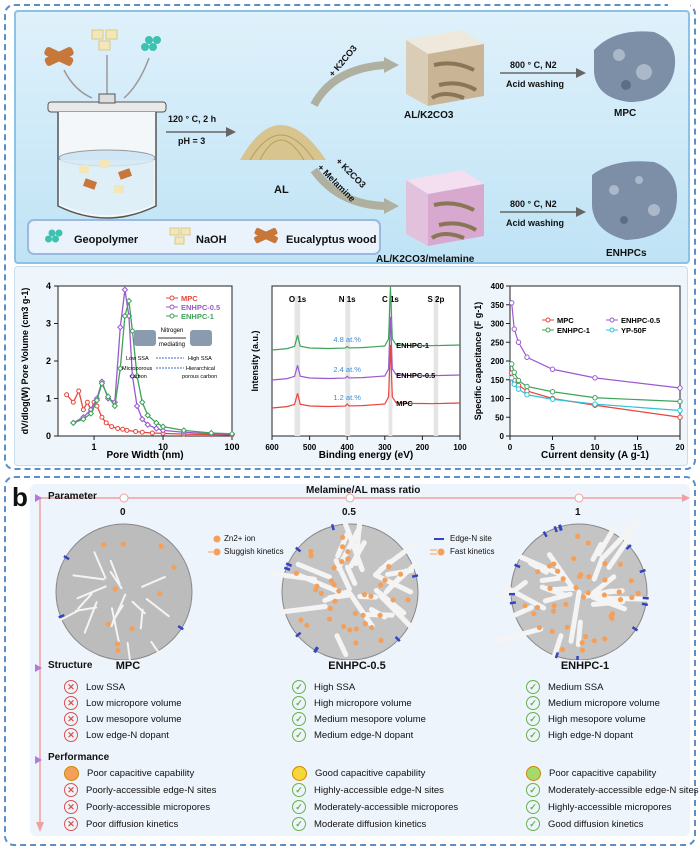 This screenshot has width=700, height=851. What do you see at coordinates (347, 397) in the screenshot?
I see `n-content-annotation: 1.2 at.%` at bounding box center [347, 397].